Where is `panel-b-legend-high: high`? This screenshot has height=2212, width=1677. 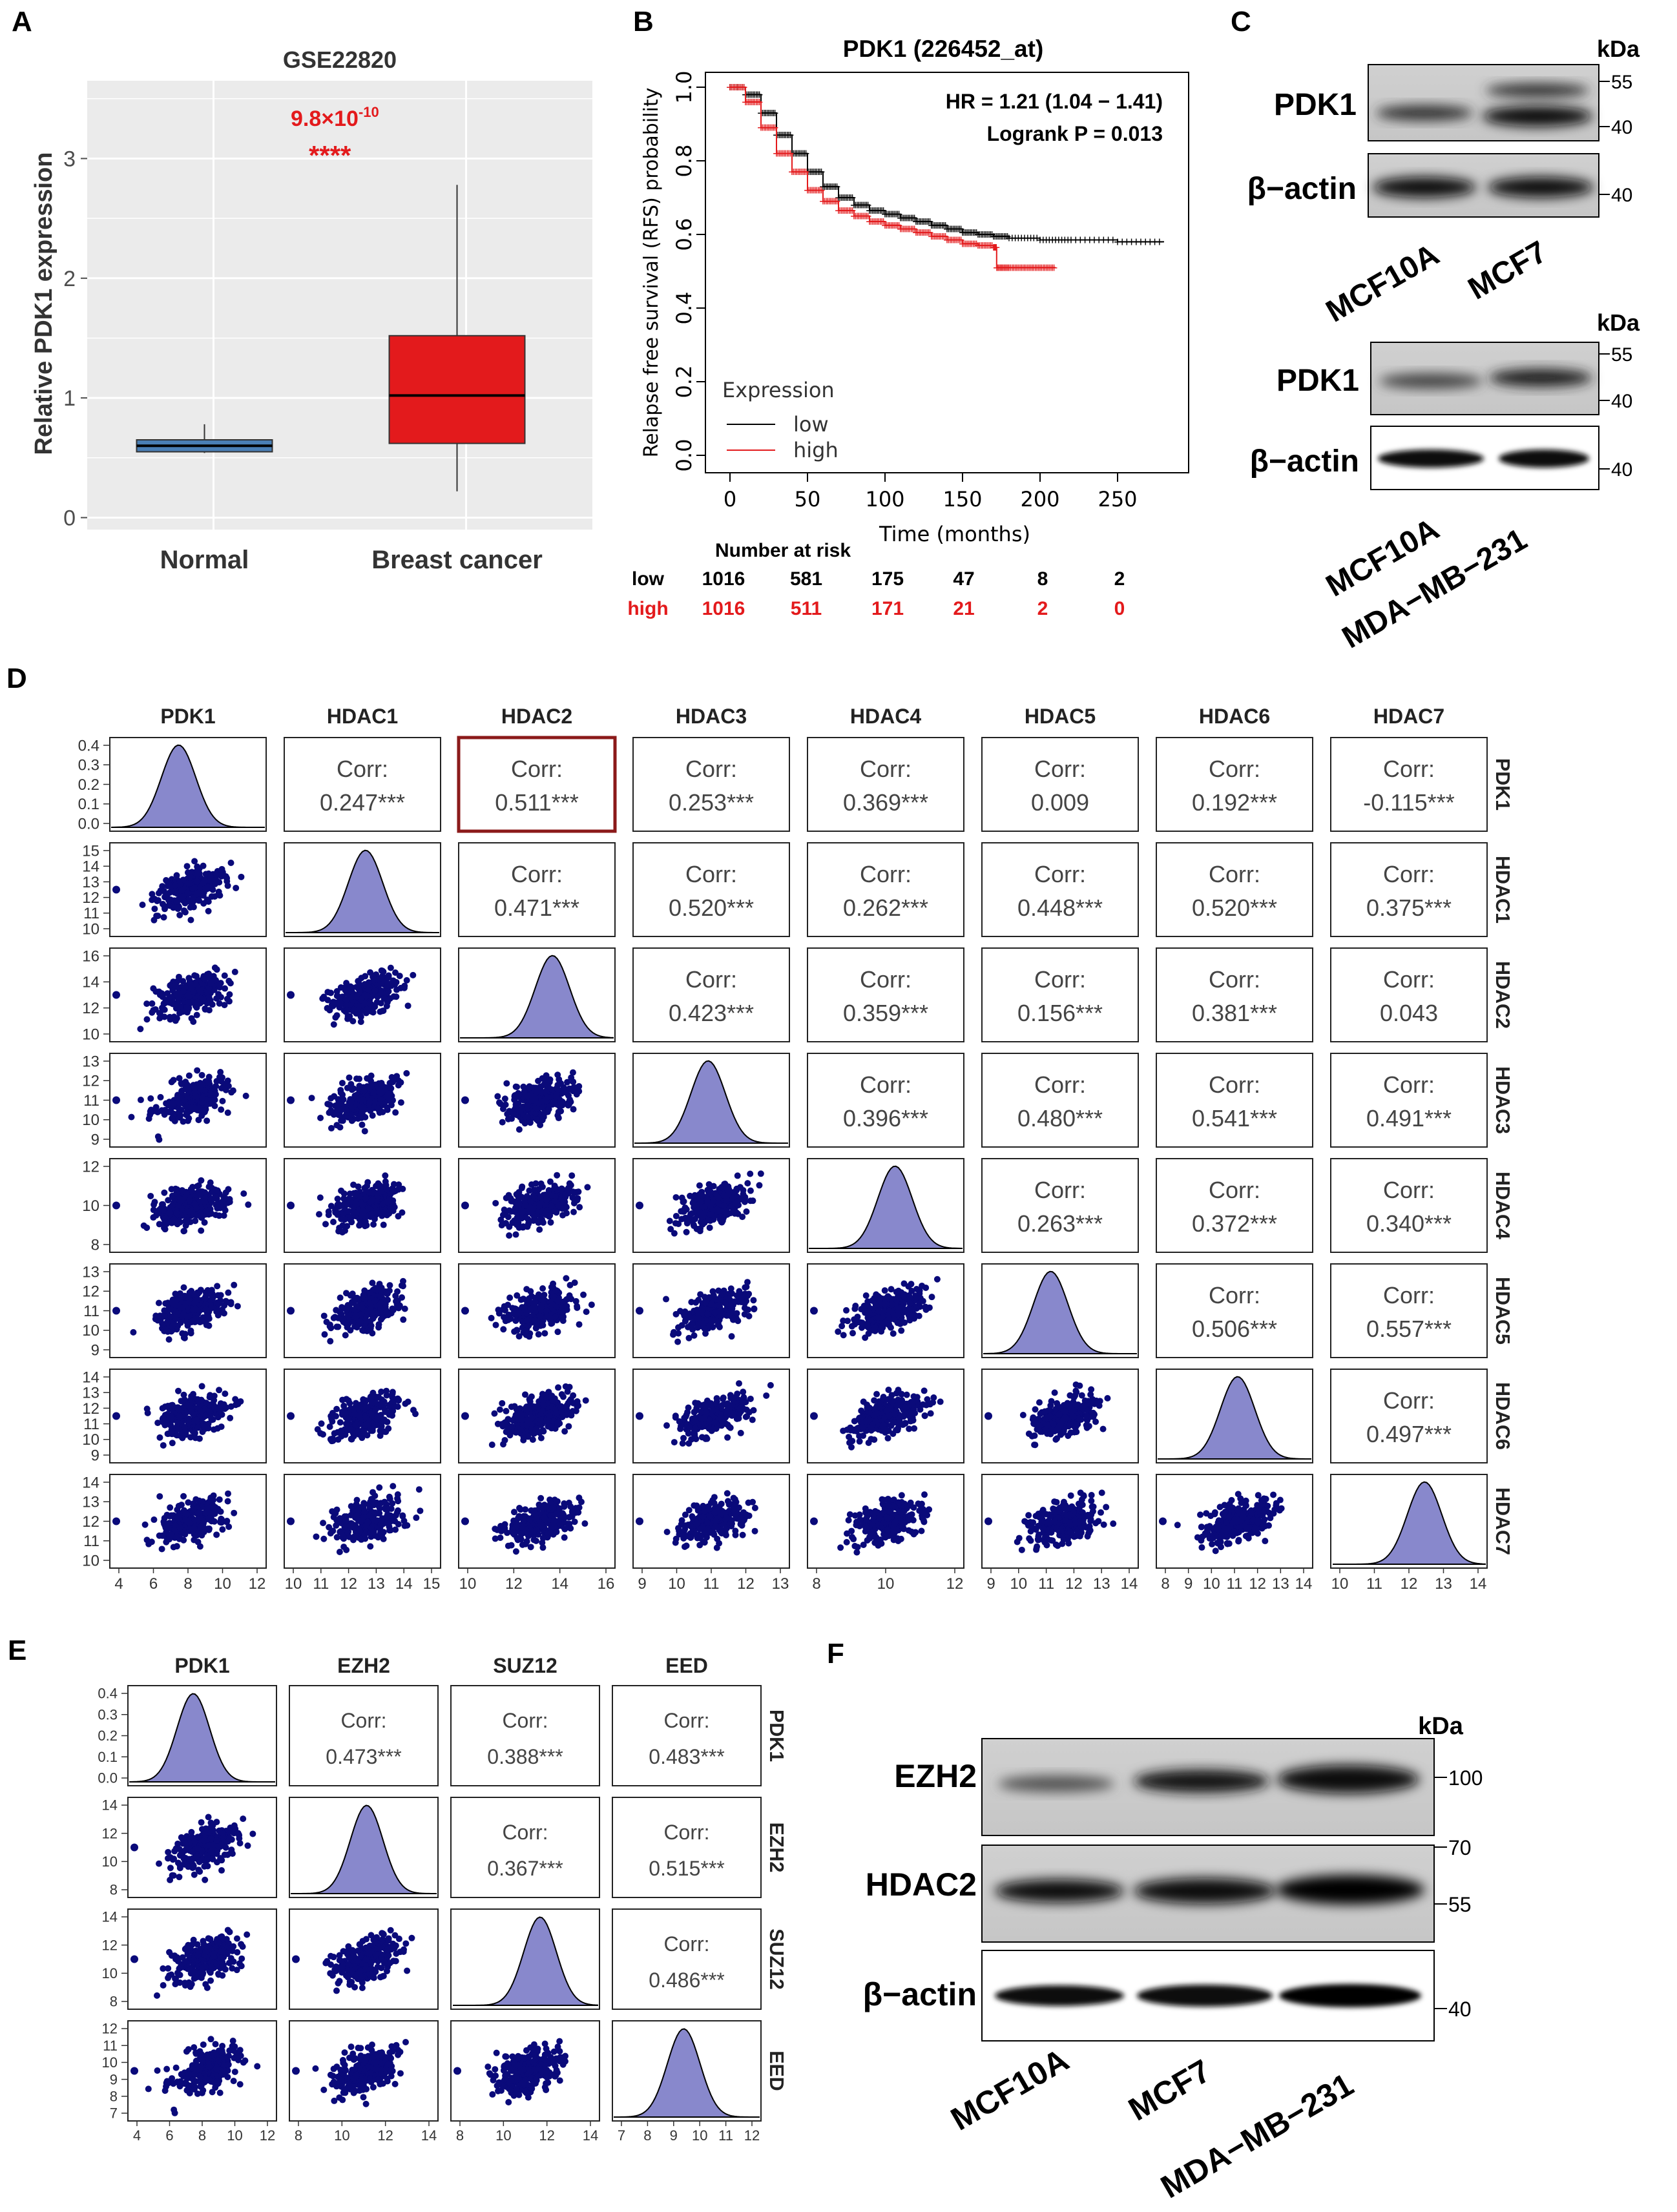 panel-b-legend-high: high is located at coordinates (816, 450).